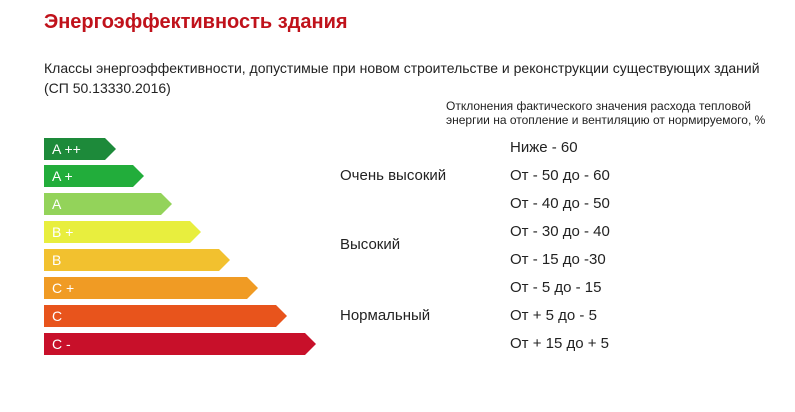  What do you see at coordinates (560, 175) in the screenshot?
I see `deviation-range: От - 50 до - 60` at bounding box center [560, 175].